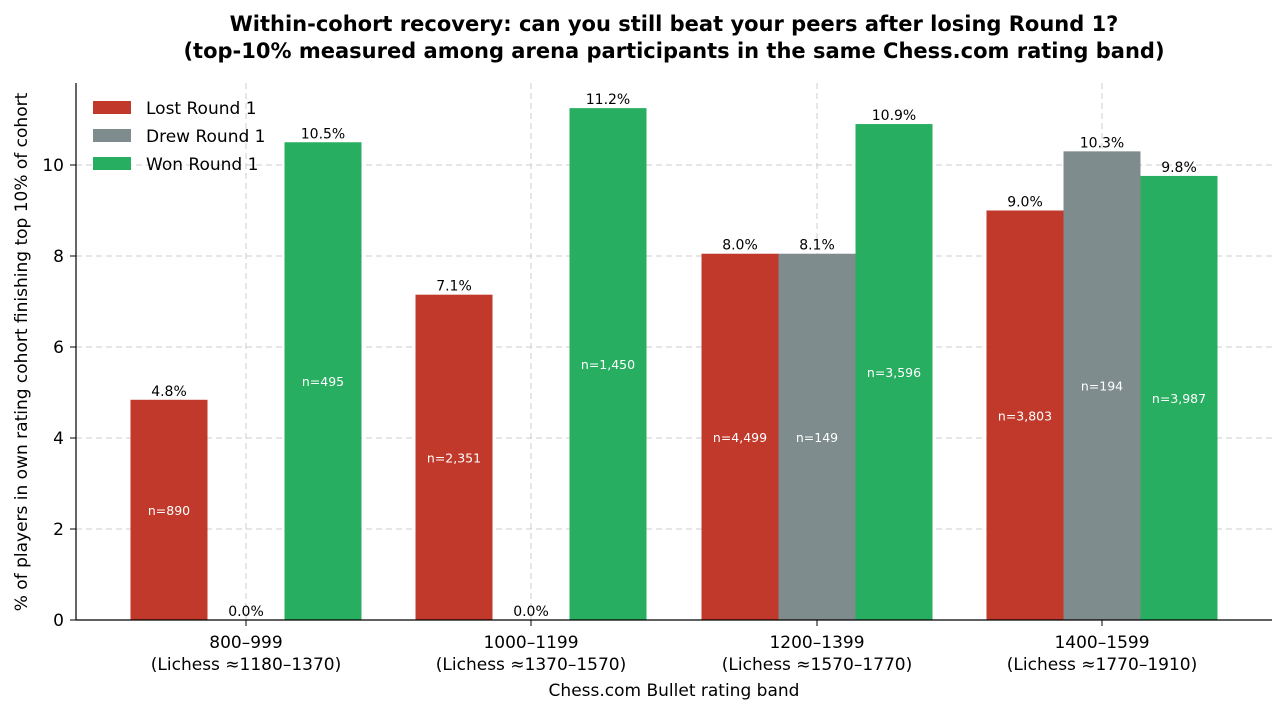 The image size is (1285, 718). What do you see at coordinates (817, 246) in the screenshot?
I see `bar-value-label: 8.1%` at bounding box center [817, 246].